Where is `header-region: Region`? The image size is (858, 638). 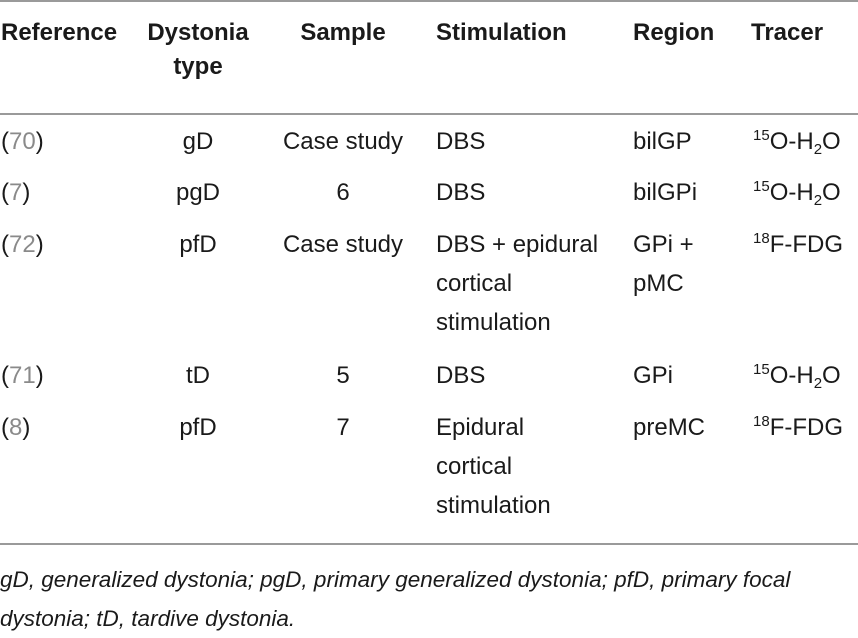
header-region: Region is located at coordinates (674, 32).